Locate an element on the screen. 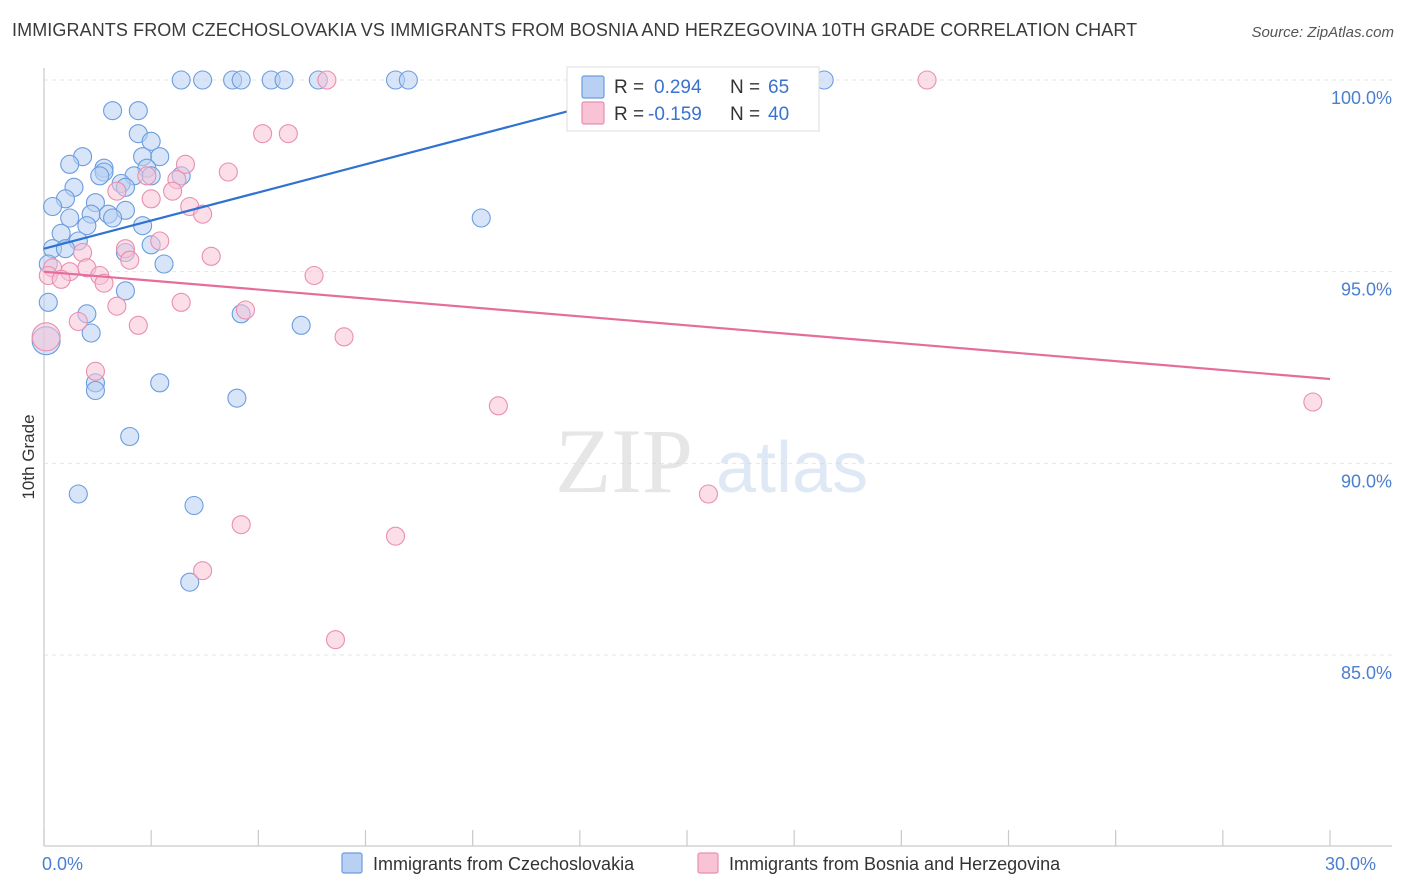 The width and height of the screenshot is (1406, 892). bottom-legend-label-czechoslovakia: Immigrants from Czechoslovakia is located at coordinates (504, 864).